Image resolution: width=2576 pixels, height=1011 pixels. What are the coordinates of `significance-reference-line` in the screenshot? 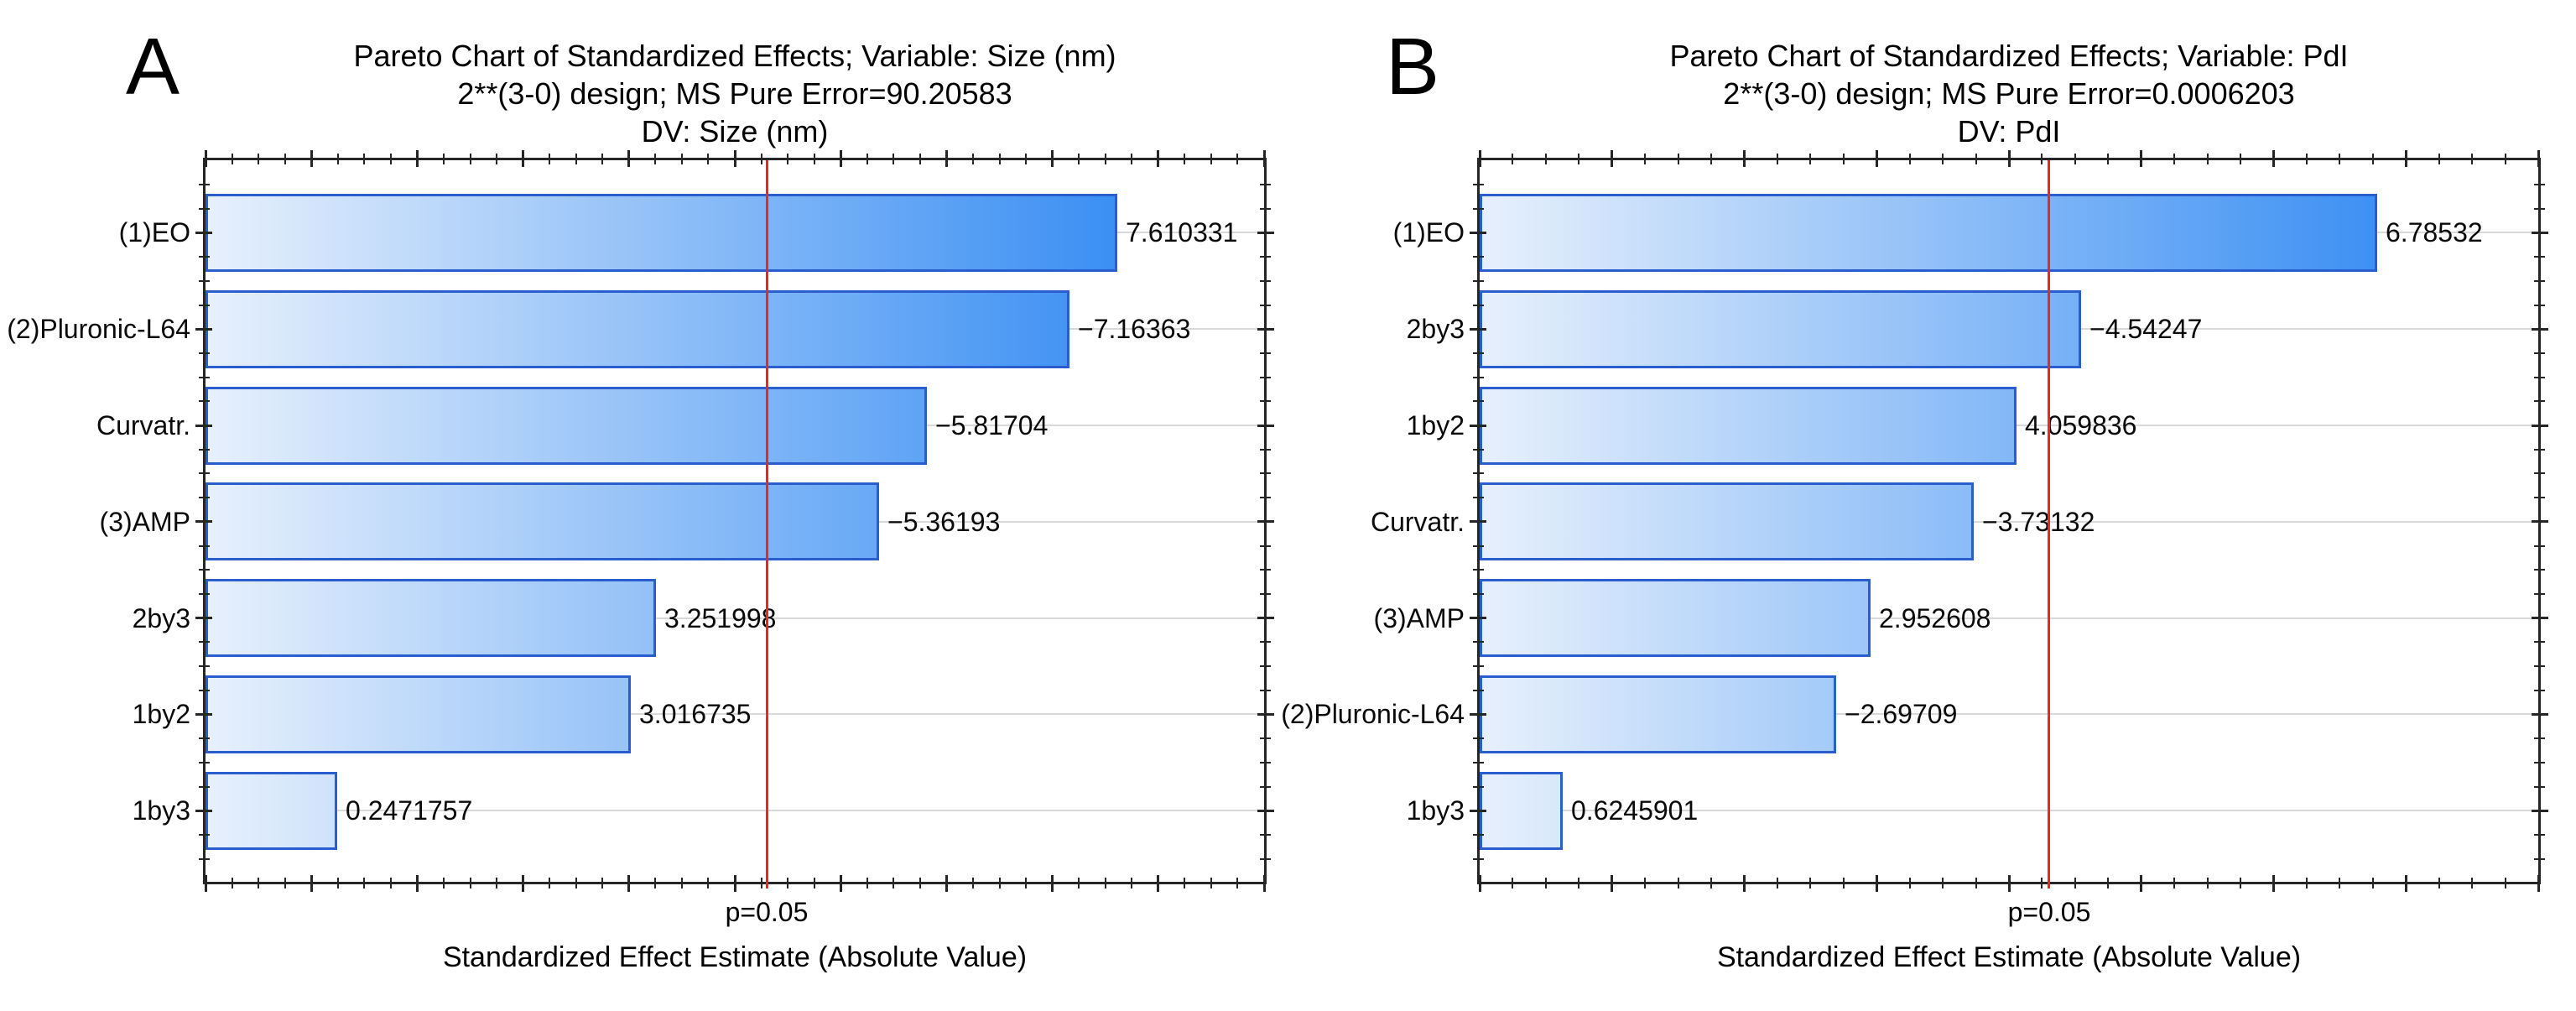 It's located at (766, 524).